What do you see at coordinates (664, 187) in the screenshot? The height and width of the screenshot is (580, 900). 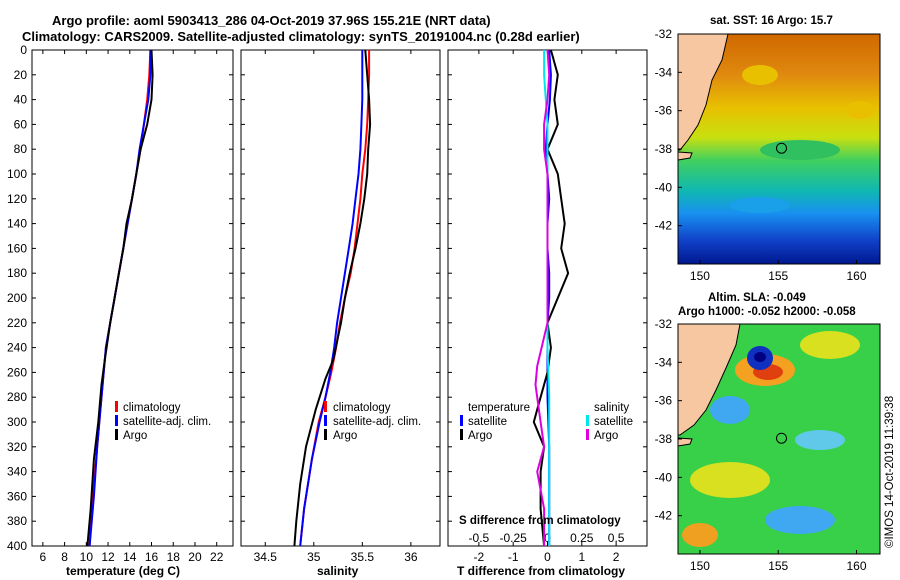 I see `map-y-tick-label: -40` at bounding box center [664, 187].